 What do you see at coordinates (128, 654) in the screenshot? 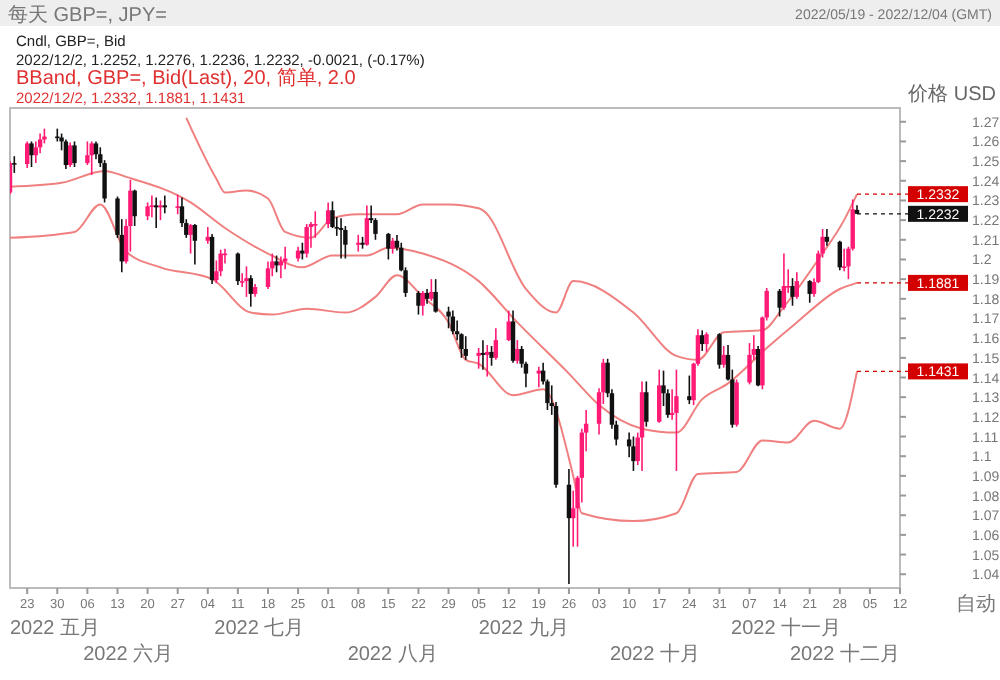
I see `text: 2022 六月` at bounding box center [128, 654].